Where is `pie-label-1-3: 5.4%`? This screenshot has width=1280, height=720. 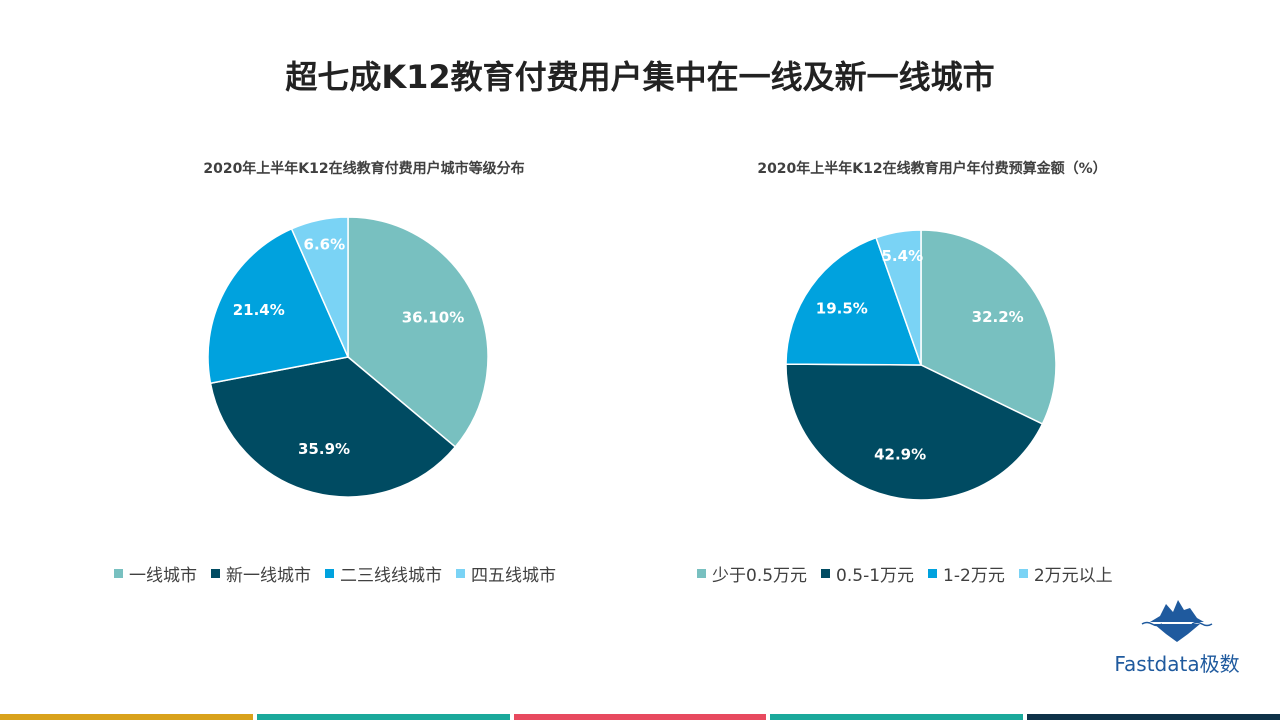 pie-label-1-3: 5.4% is located at coordinates (903, 256).